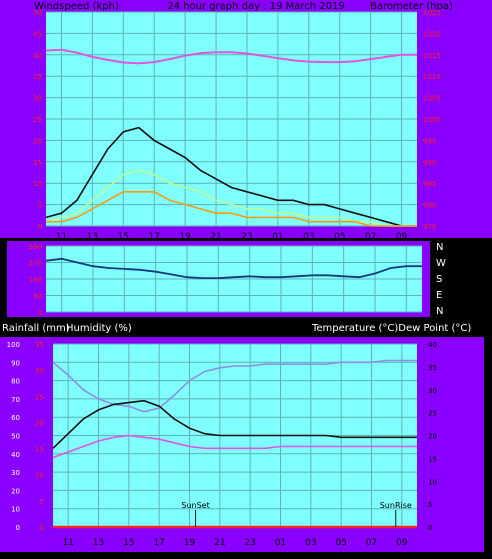  What do you see at coordinates (249, 543) in the screenshot?
I see `temp-x-tick-label: 23` at bounding box center [249, 543].